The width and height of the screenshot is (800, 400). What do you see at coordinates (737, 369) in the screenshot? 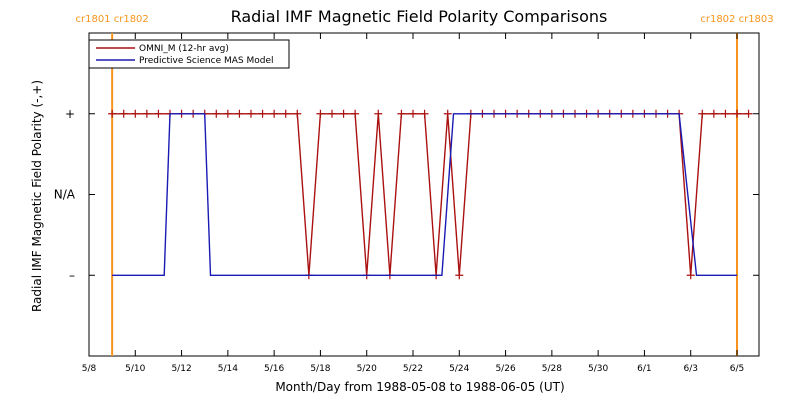
I see `x-tick-label: 6/5` at bounding box center [737, 369].